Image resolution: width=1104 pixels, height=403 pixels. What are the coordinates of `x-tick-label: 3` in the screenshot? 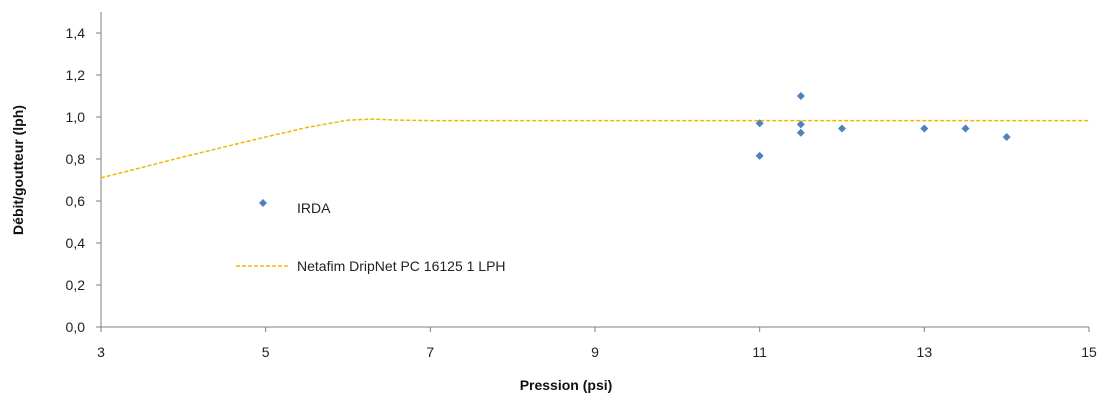 It's located at (101, 352).